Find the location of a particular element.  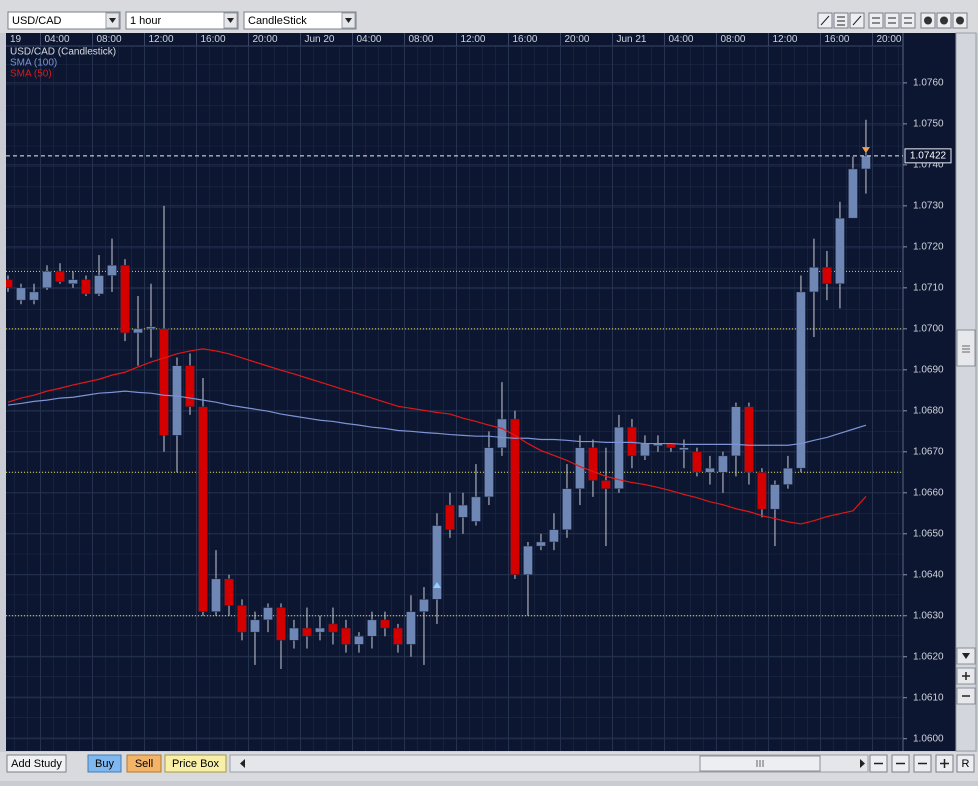

legend-sma50: SMA (50) is located at coordinates (31, 74).